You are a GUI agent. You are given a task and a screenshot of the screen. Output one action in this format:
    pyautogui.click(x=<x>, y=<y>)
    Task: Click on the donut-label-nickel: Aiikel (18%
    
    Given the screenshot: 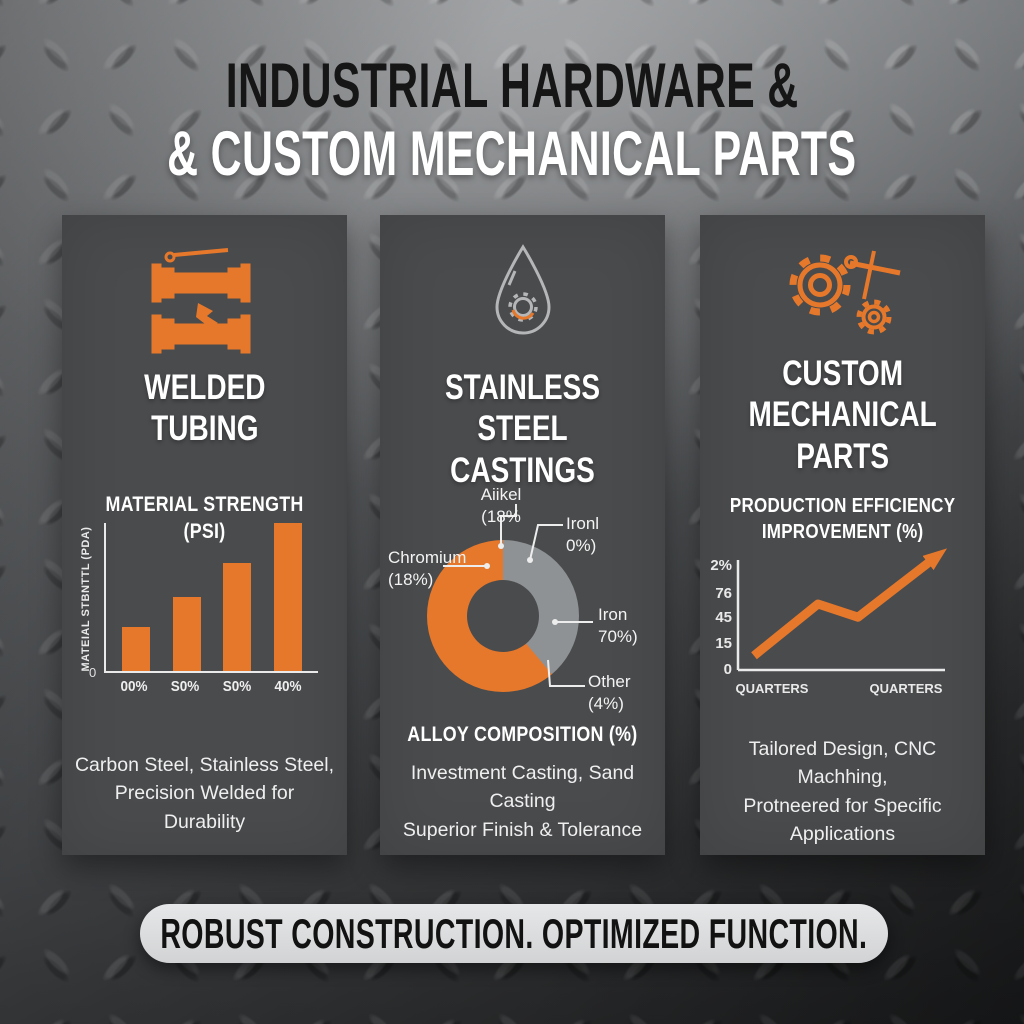 What is the action you would take?
    pyautogui.click(x=501, y=505)
    